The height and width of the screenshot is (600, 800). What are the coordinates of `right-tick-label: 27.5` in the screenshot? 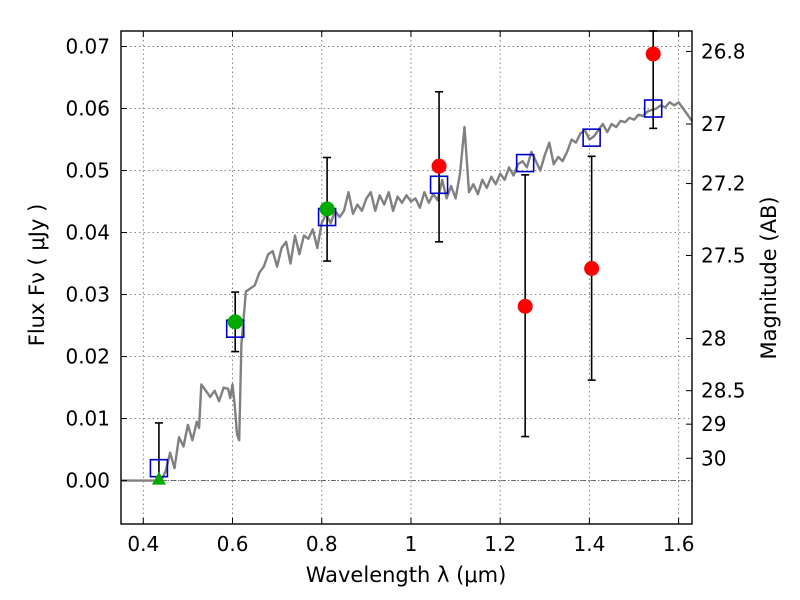 It's located at (723, 255).